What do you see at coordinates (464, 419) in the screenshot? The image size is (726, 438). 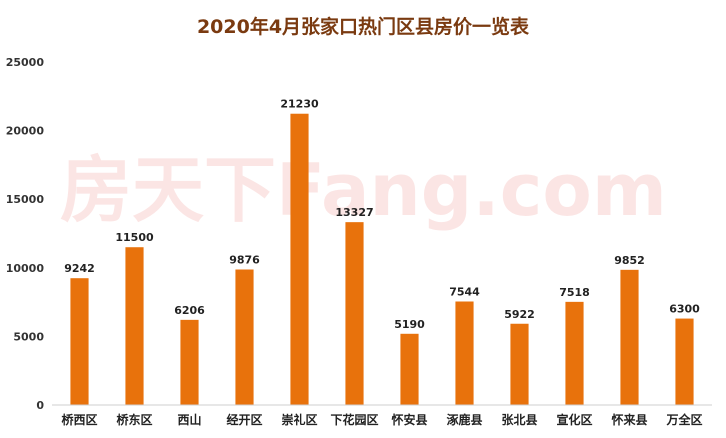 I see `x-tick-label: 涿鹿县` at bounding box center [464, 419].